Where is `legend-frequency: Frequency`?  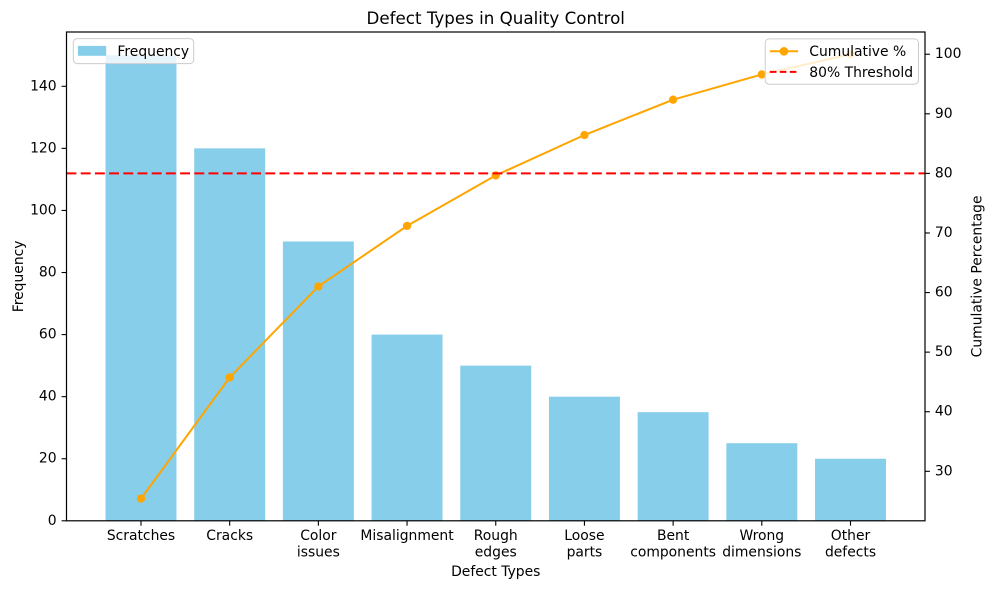
legend-frequency: Frequency is located at coordinates (133, 51).